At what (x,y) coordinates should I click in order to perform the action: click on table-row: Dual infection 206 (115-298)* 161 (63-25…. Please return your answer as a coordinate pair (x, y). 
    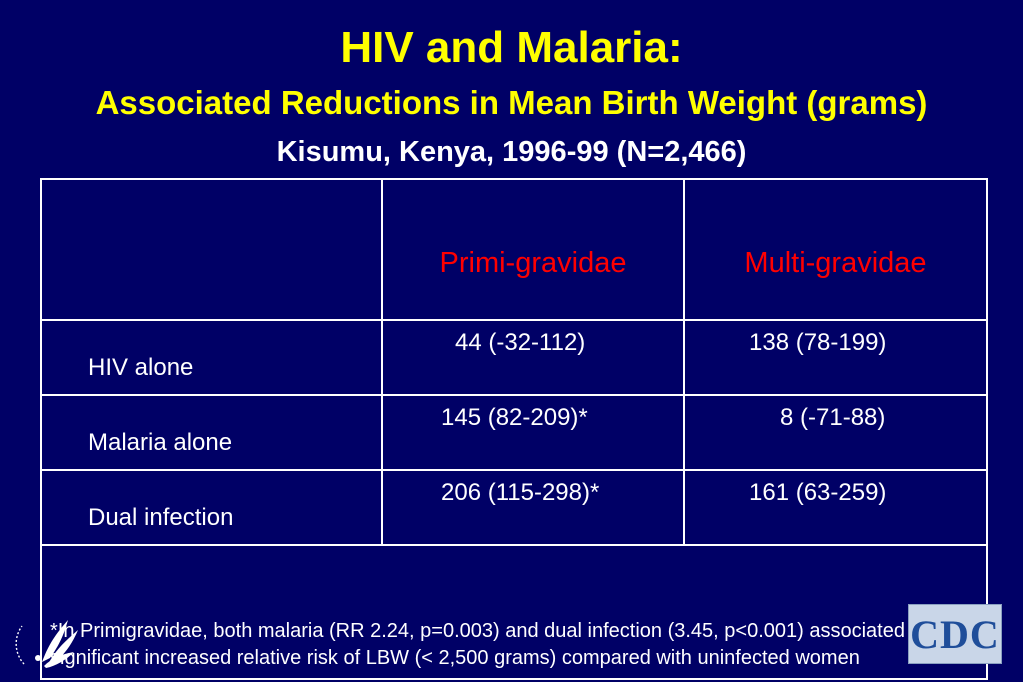
    Looking at the image, I should click on (514, 507).